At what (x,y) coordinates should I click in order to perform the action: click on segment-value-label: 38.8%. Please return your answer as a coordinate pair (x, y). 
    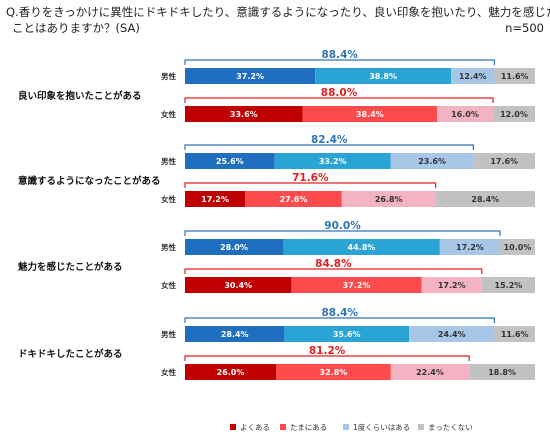
    Looking at the image, I should click on (383, 76).